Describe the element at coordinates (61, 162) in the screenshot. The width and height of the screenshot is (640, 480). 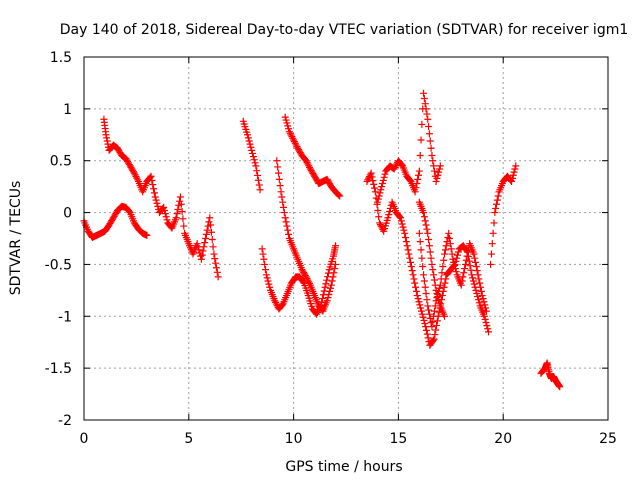
I see `y-tick-label: 0.5` at that location.